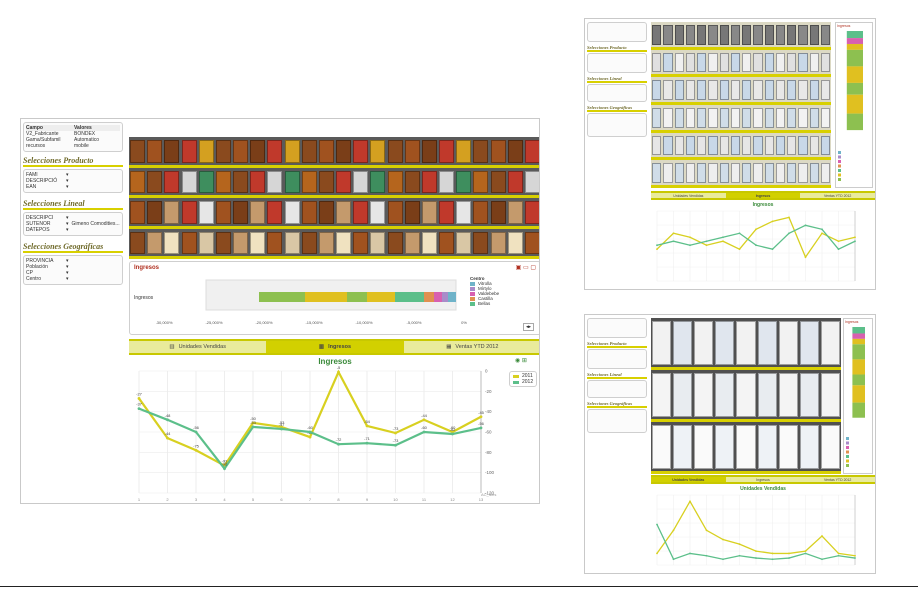 The width and height of the screenshot is (918, 590). Describe the element at coordinates (525, 268) in the screenshot. I see `panel-controls-icon: ▣ ▭ ▢` at that location.